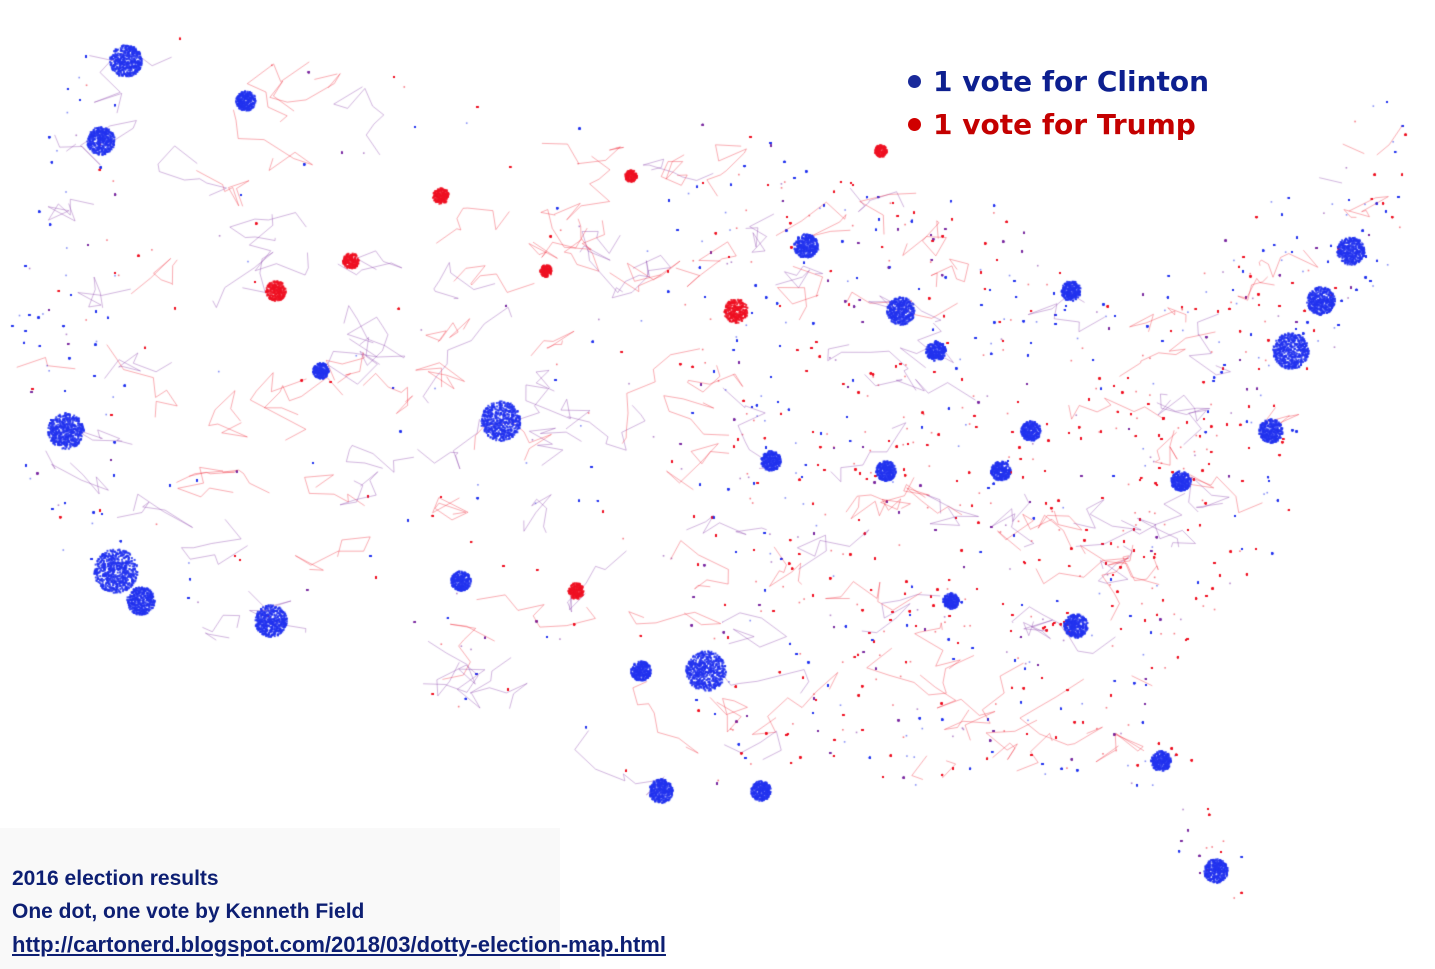  Describe the element at coordinates (1064, 124) in the screenshot. I see `legend-label-trump: 1 vote for Trump` at that location.